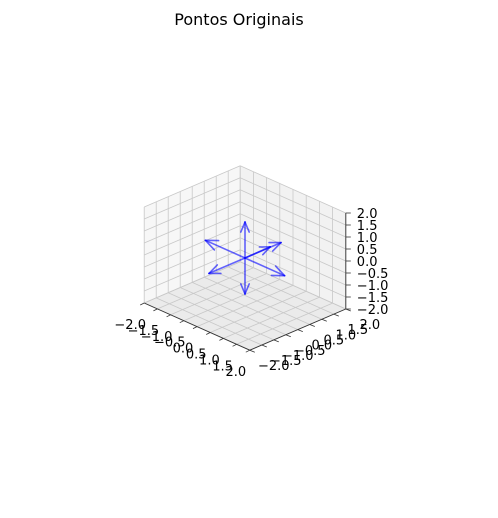  Describe the element at coordinates (235, 372) in the screenshot. I see `x-tick-label-8: 2.0` at that location.